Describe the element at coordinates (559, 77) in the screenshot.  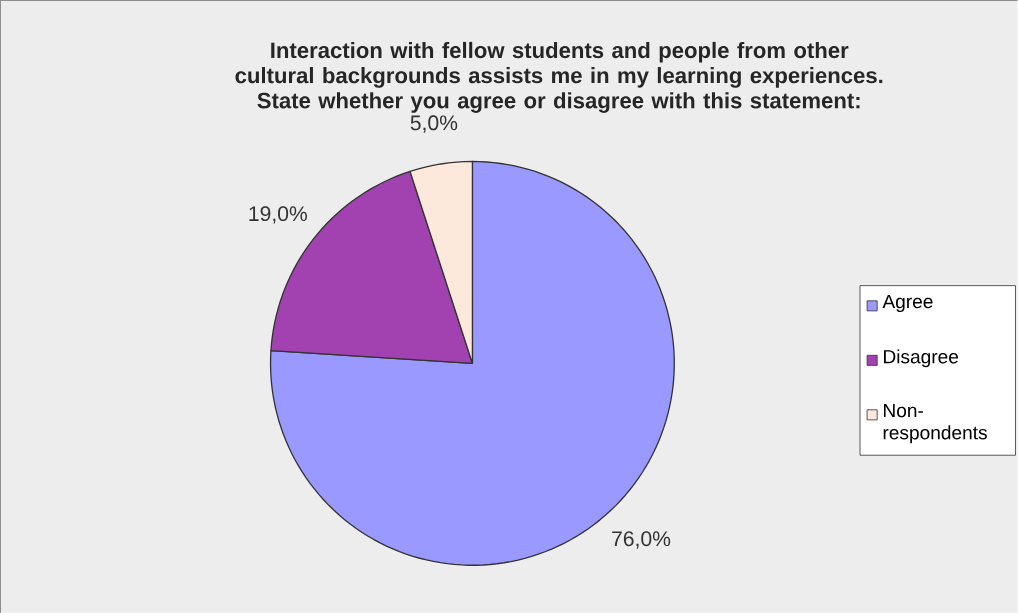
I see `chart-title: Interaction with fellow students and people from other cultural backgrounds assists me in my learning experiences. State whether you agree or disagree with this statement:` at that location.